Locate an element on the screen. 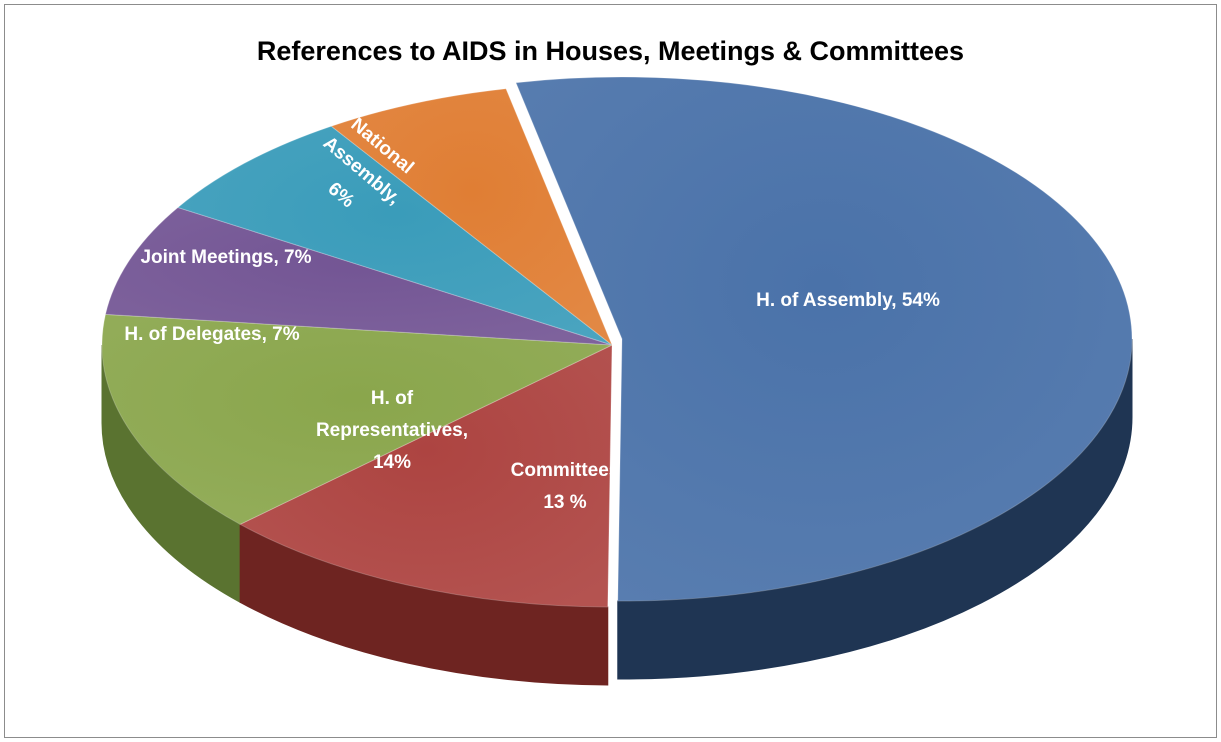  pie-label-h-of-assembly: H. of Assembly, 54% is located at coordinates (848, 300).